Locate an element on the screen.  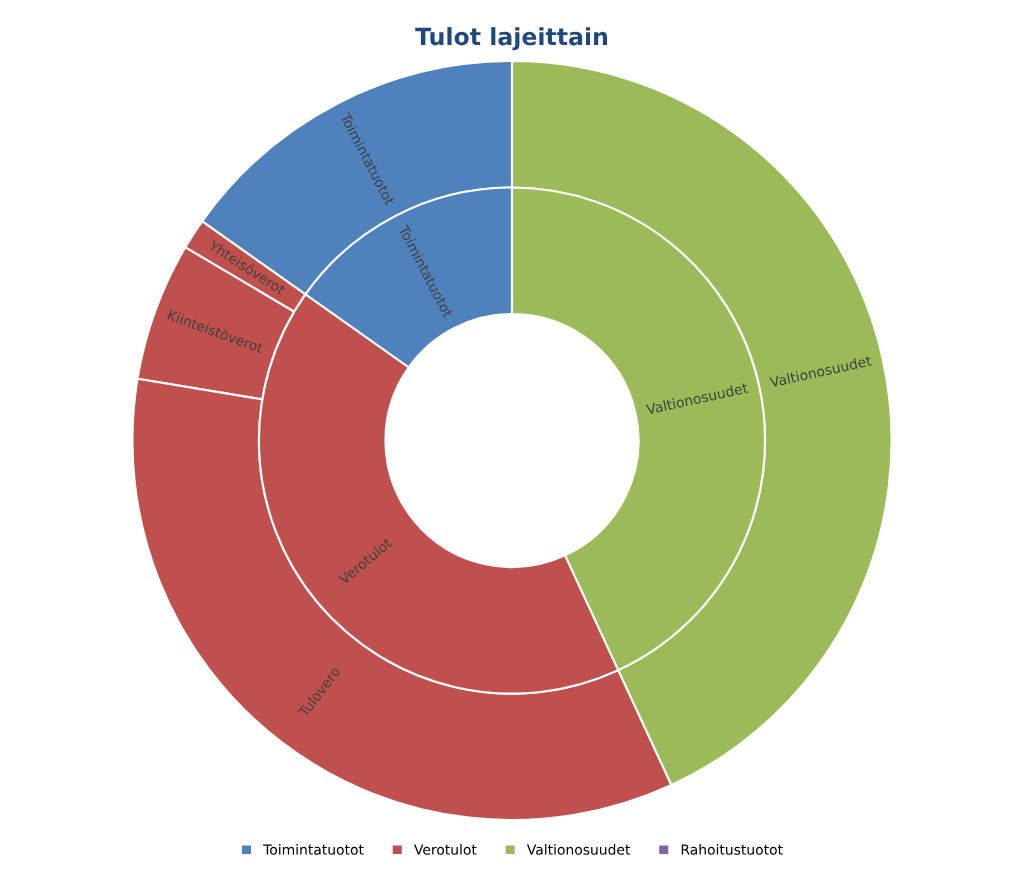
legend-label: Toimintatuotot is located at coordinates (313, 849).